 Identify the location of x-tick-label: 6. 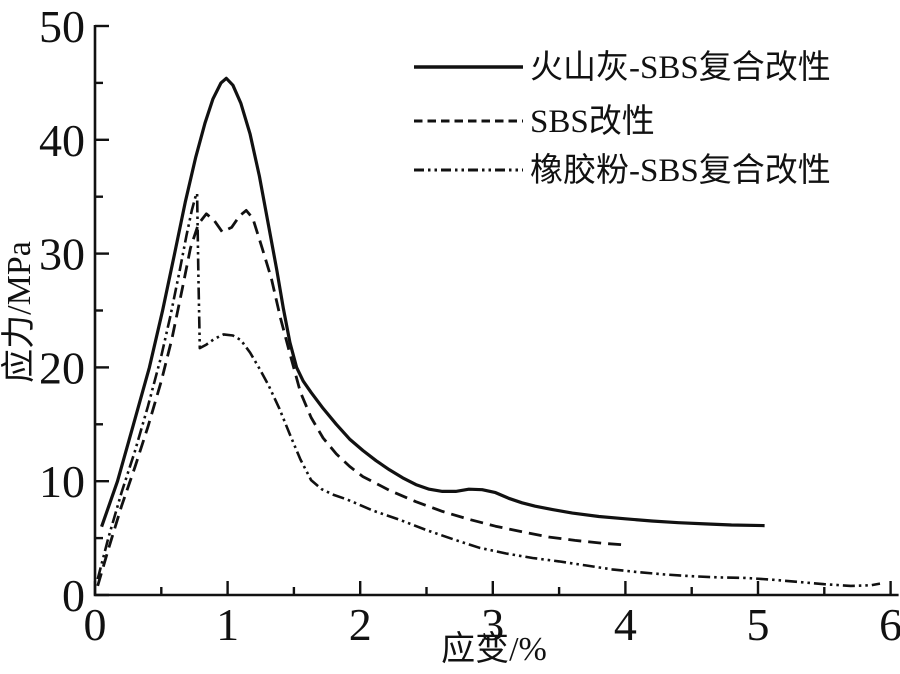
(889, 624).